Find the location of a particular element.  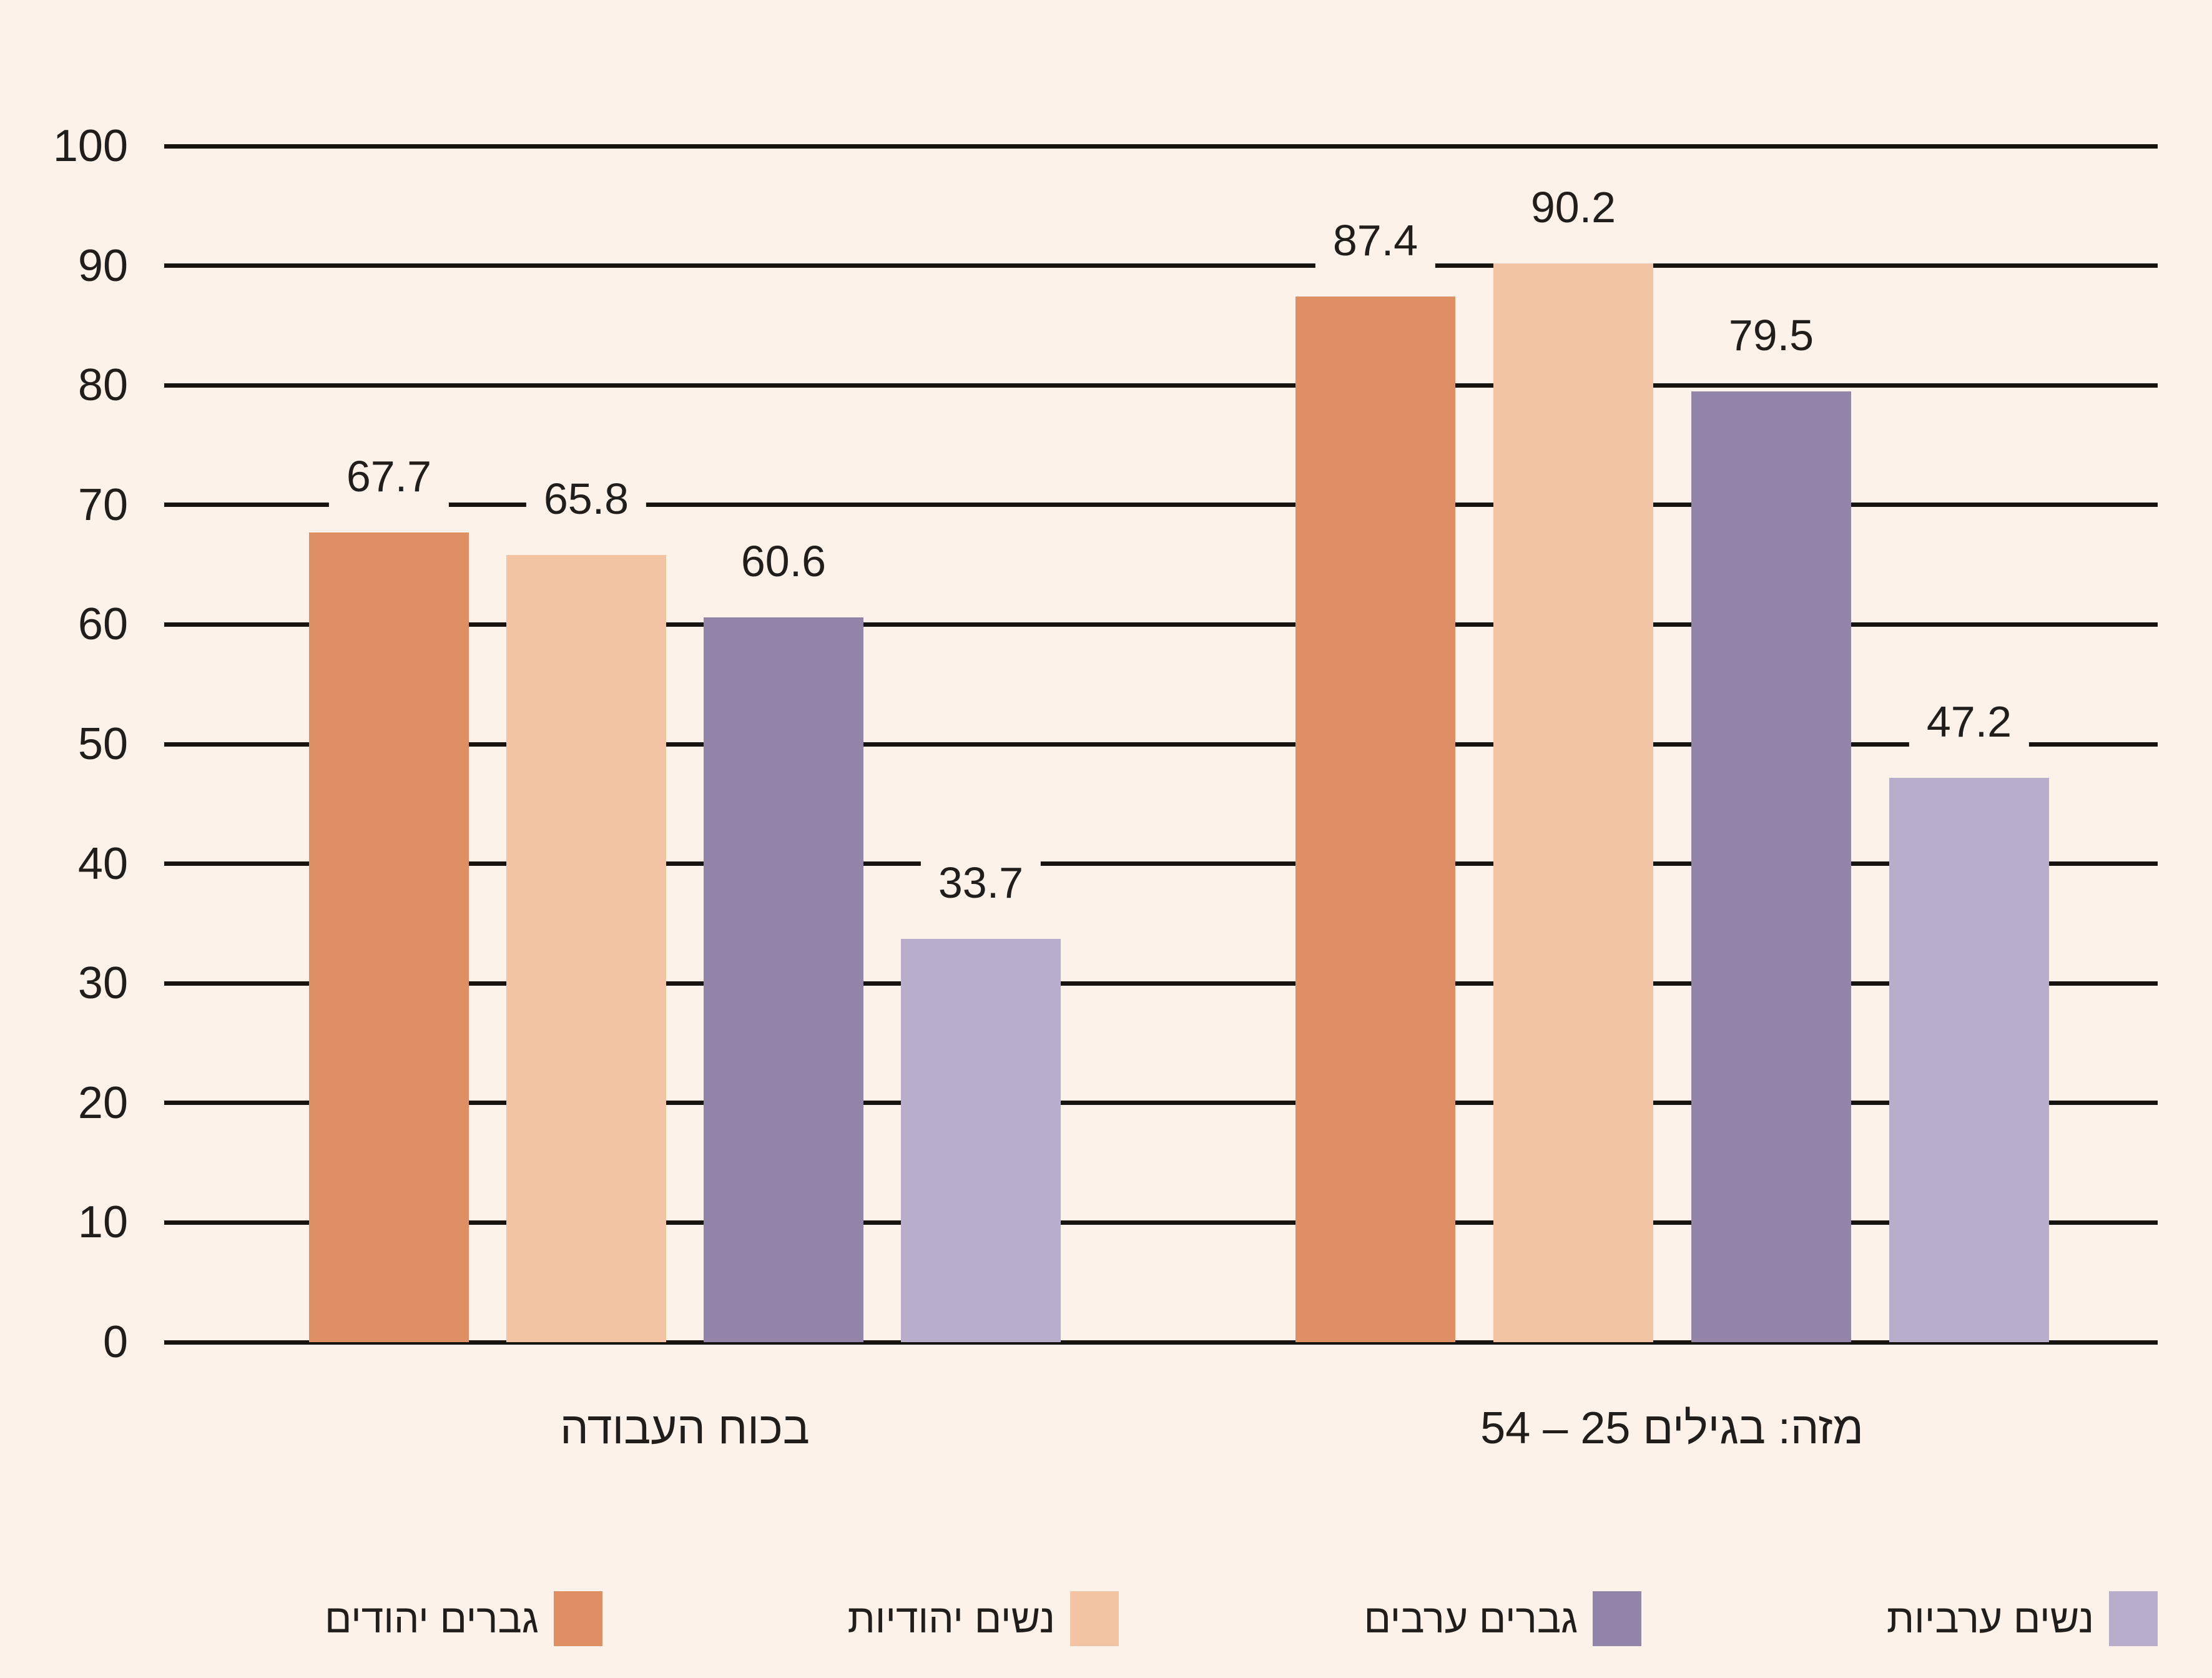

y-axis-tick-label-90: 90 is located at coordinates (102, 265).